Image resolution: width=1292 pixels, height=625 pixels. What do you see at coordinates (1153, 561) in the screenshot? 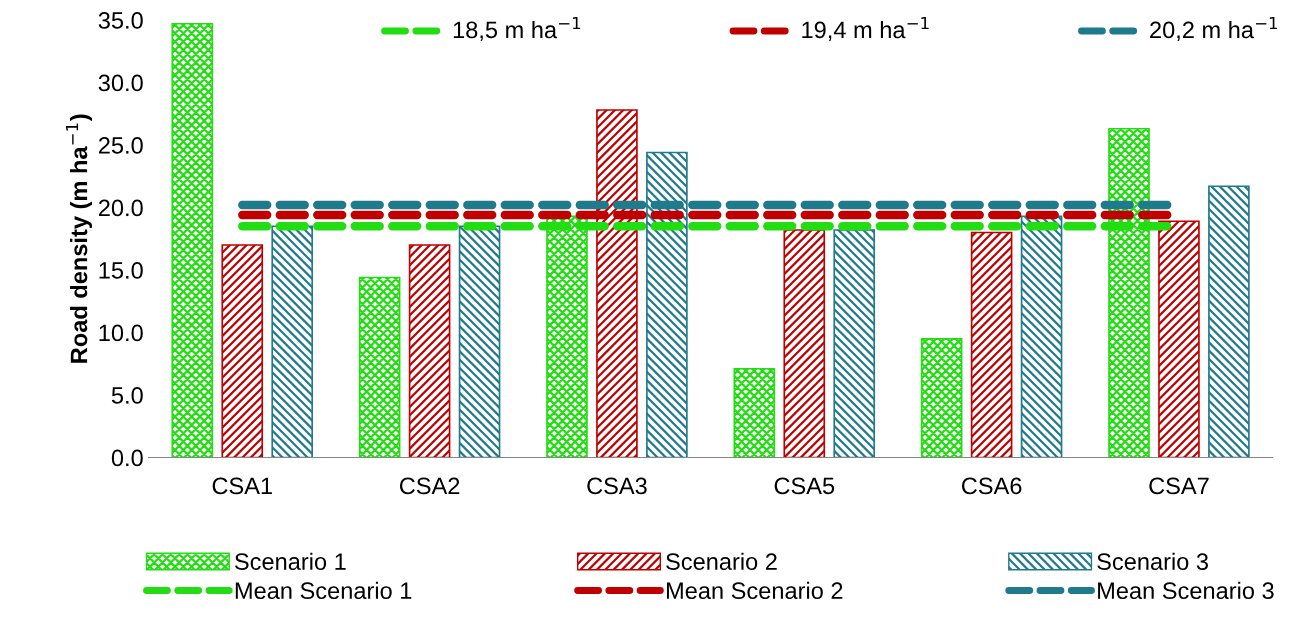
I see `legend-label: Scenario 3` at bounding box center [1153, 561].